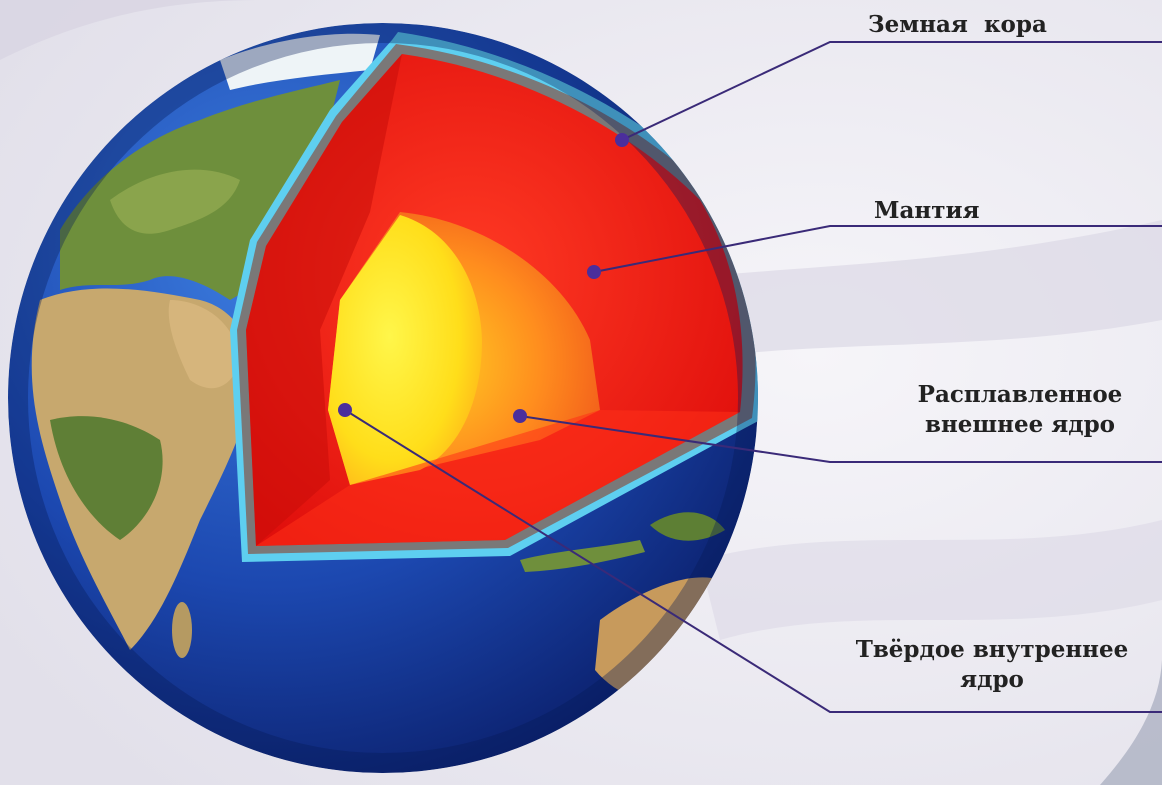  I want to click on leader-line-outer-core, so click(840, 439).